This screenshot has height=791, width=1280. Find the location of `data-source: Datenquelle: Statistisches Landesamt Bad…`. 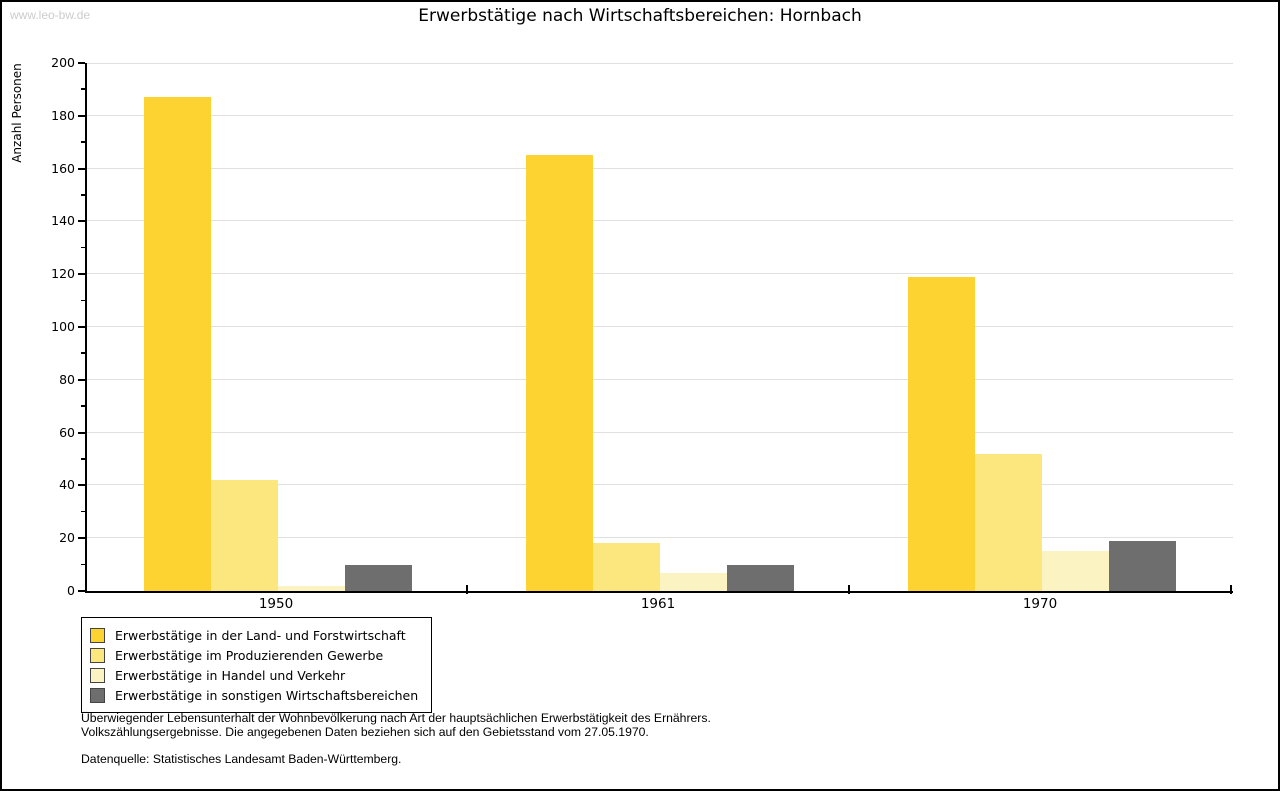

data-source: Datenquelle: Statistisches Landesamt Bad… is located at coordinates (241, 759).